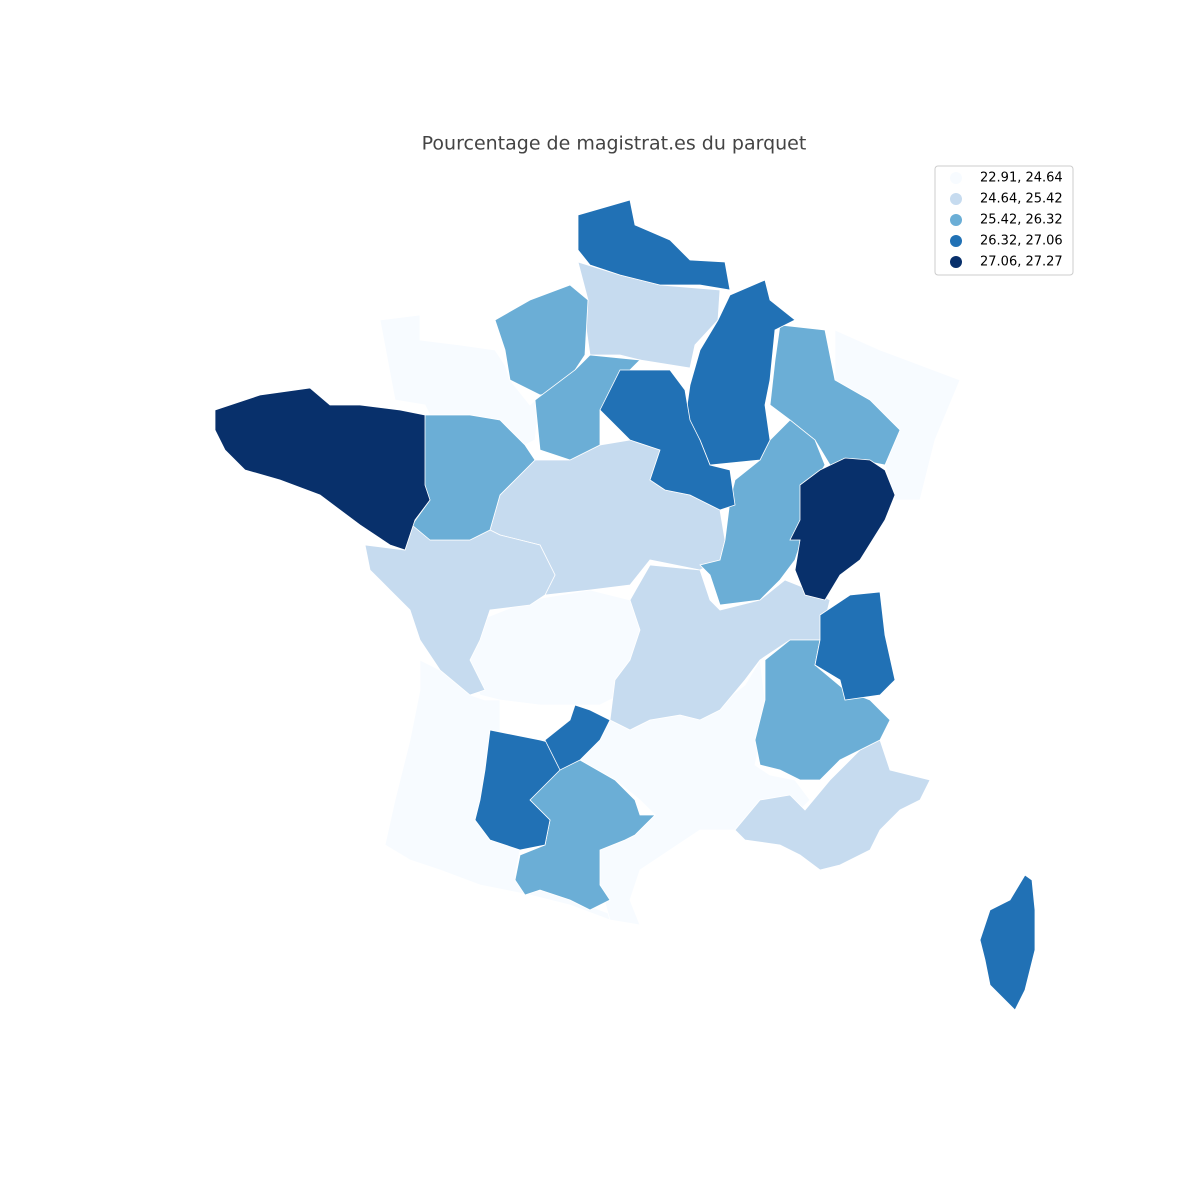 Image resolution: width=1200 pixels, height=1200 pixels. I want to click on map-title: Pourcentage de magistrat.es du parquet, so click(614, 144).